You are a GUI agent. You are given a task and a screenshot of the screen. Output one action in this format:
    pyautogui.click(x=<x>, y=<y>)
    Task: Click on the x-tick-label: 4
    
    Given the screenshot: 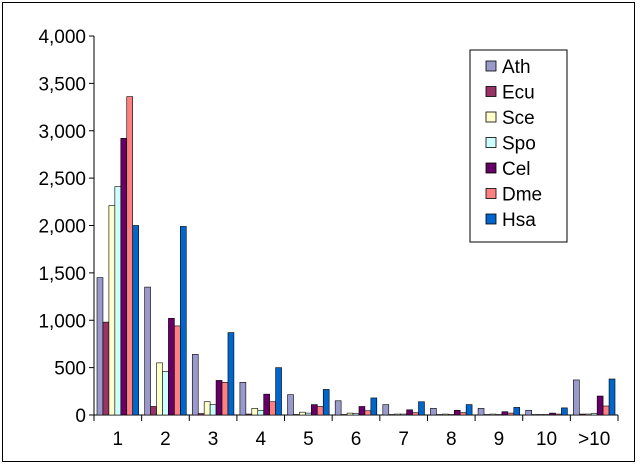 What is the action you would take?
    pyautogui.click(x=260, y=439)
    